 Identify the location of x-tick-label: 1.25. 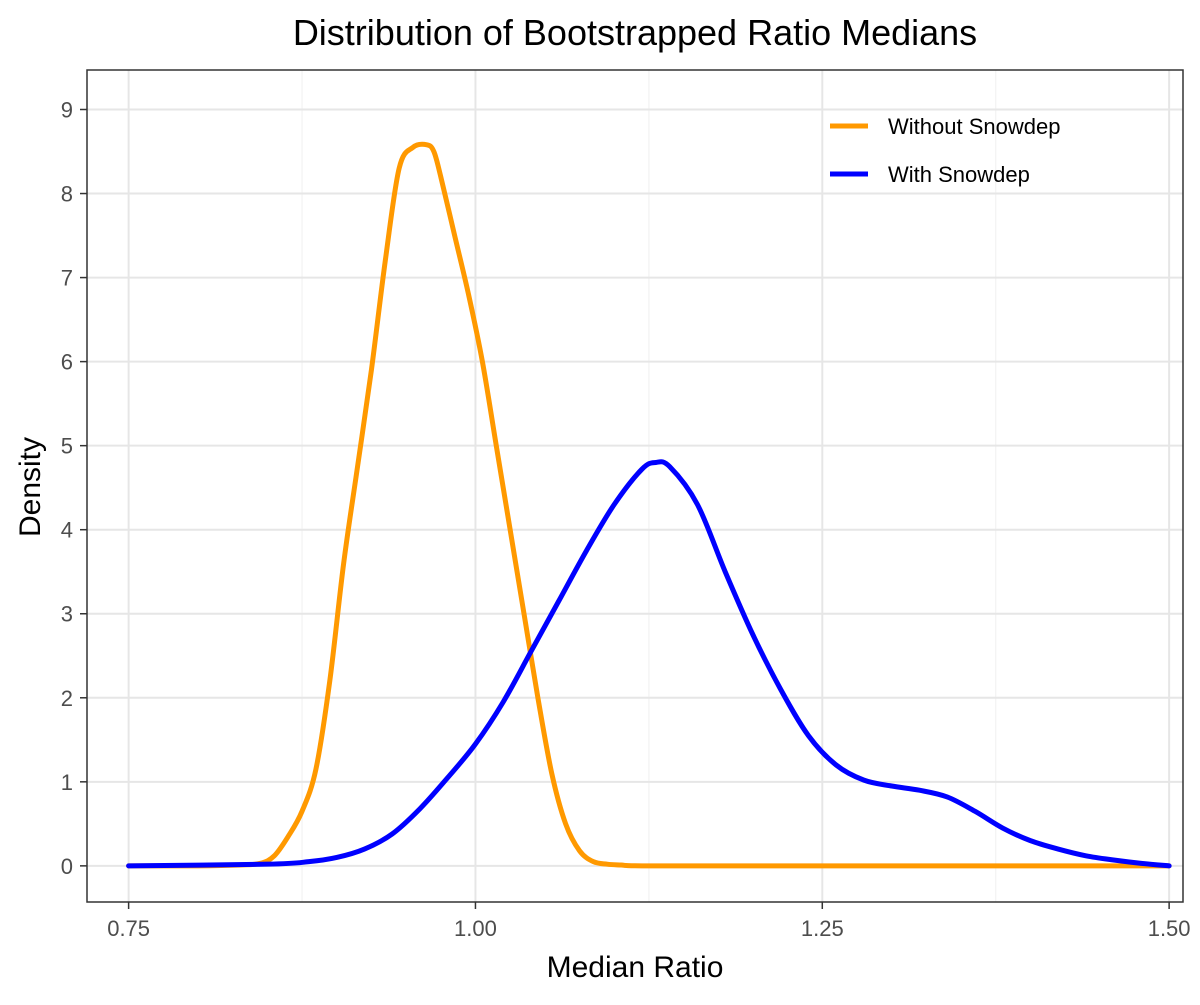
(822, 928).